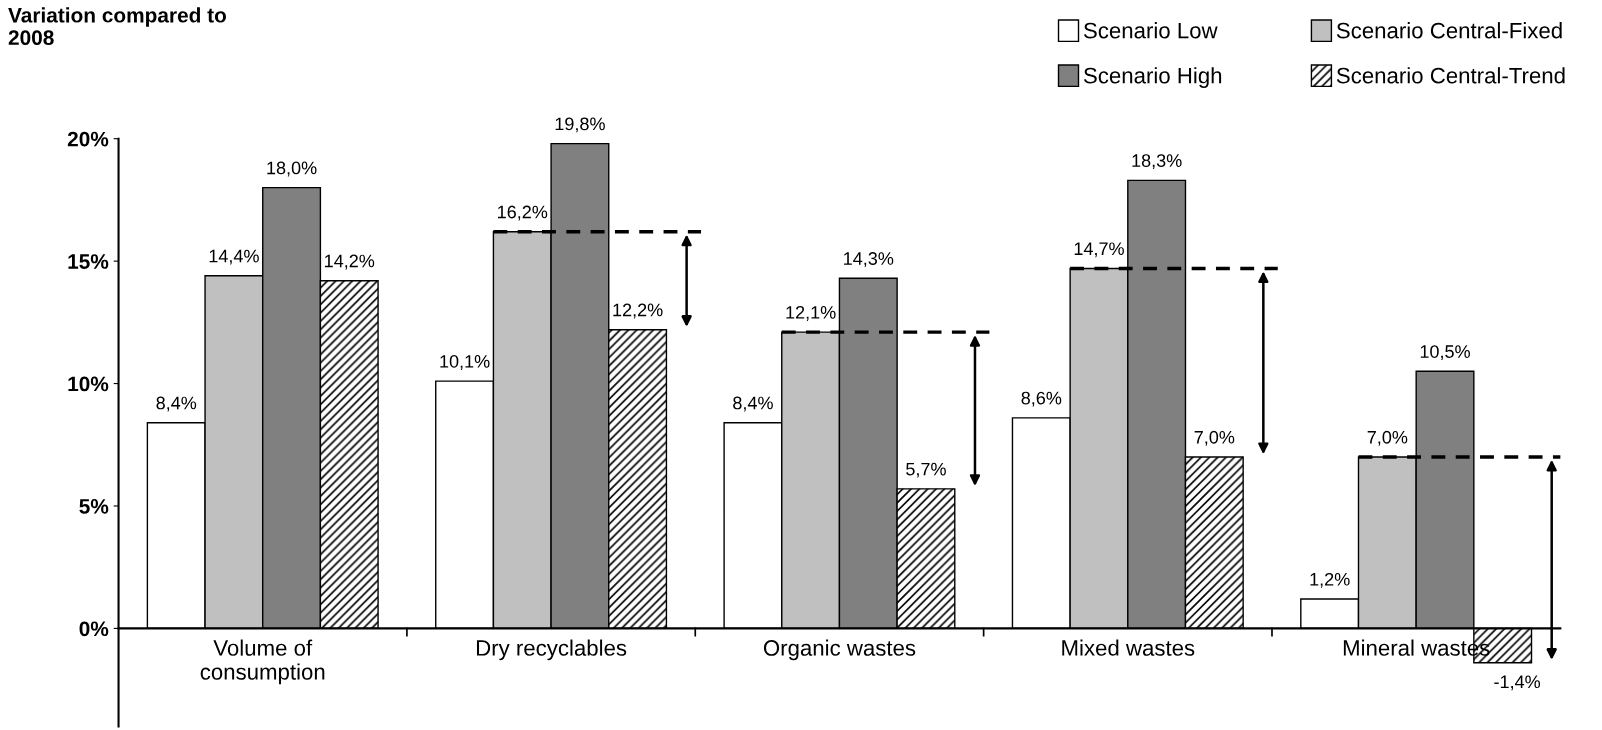 The height and width of the screenshot is (730, 1602). What do you see at coordinates (1157, 162) in the screenshot?
I see `data-label: 18,3%` at bounding box center [1157, 162].